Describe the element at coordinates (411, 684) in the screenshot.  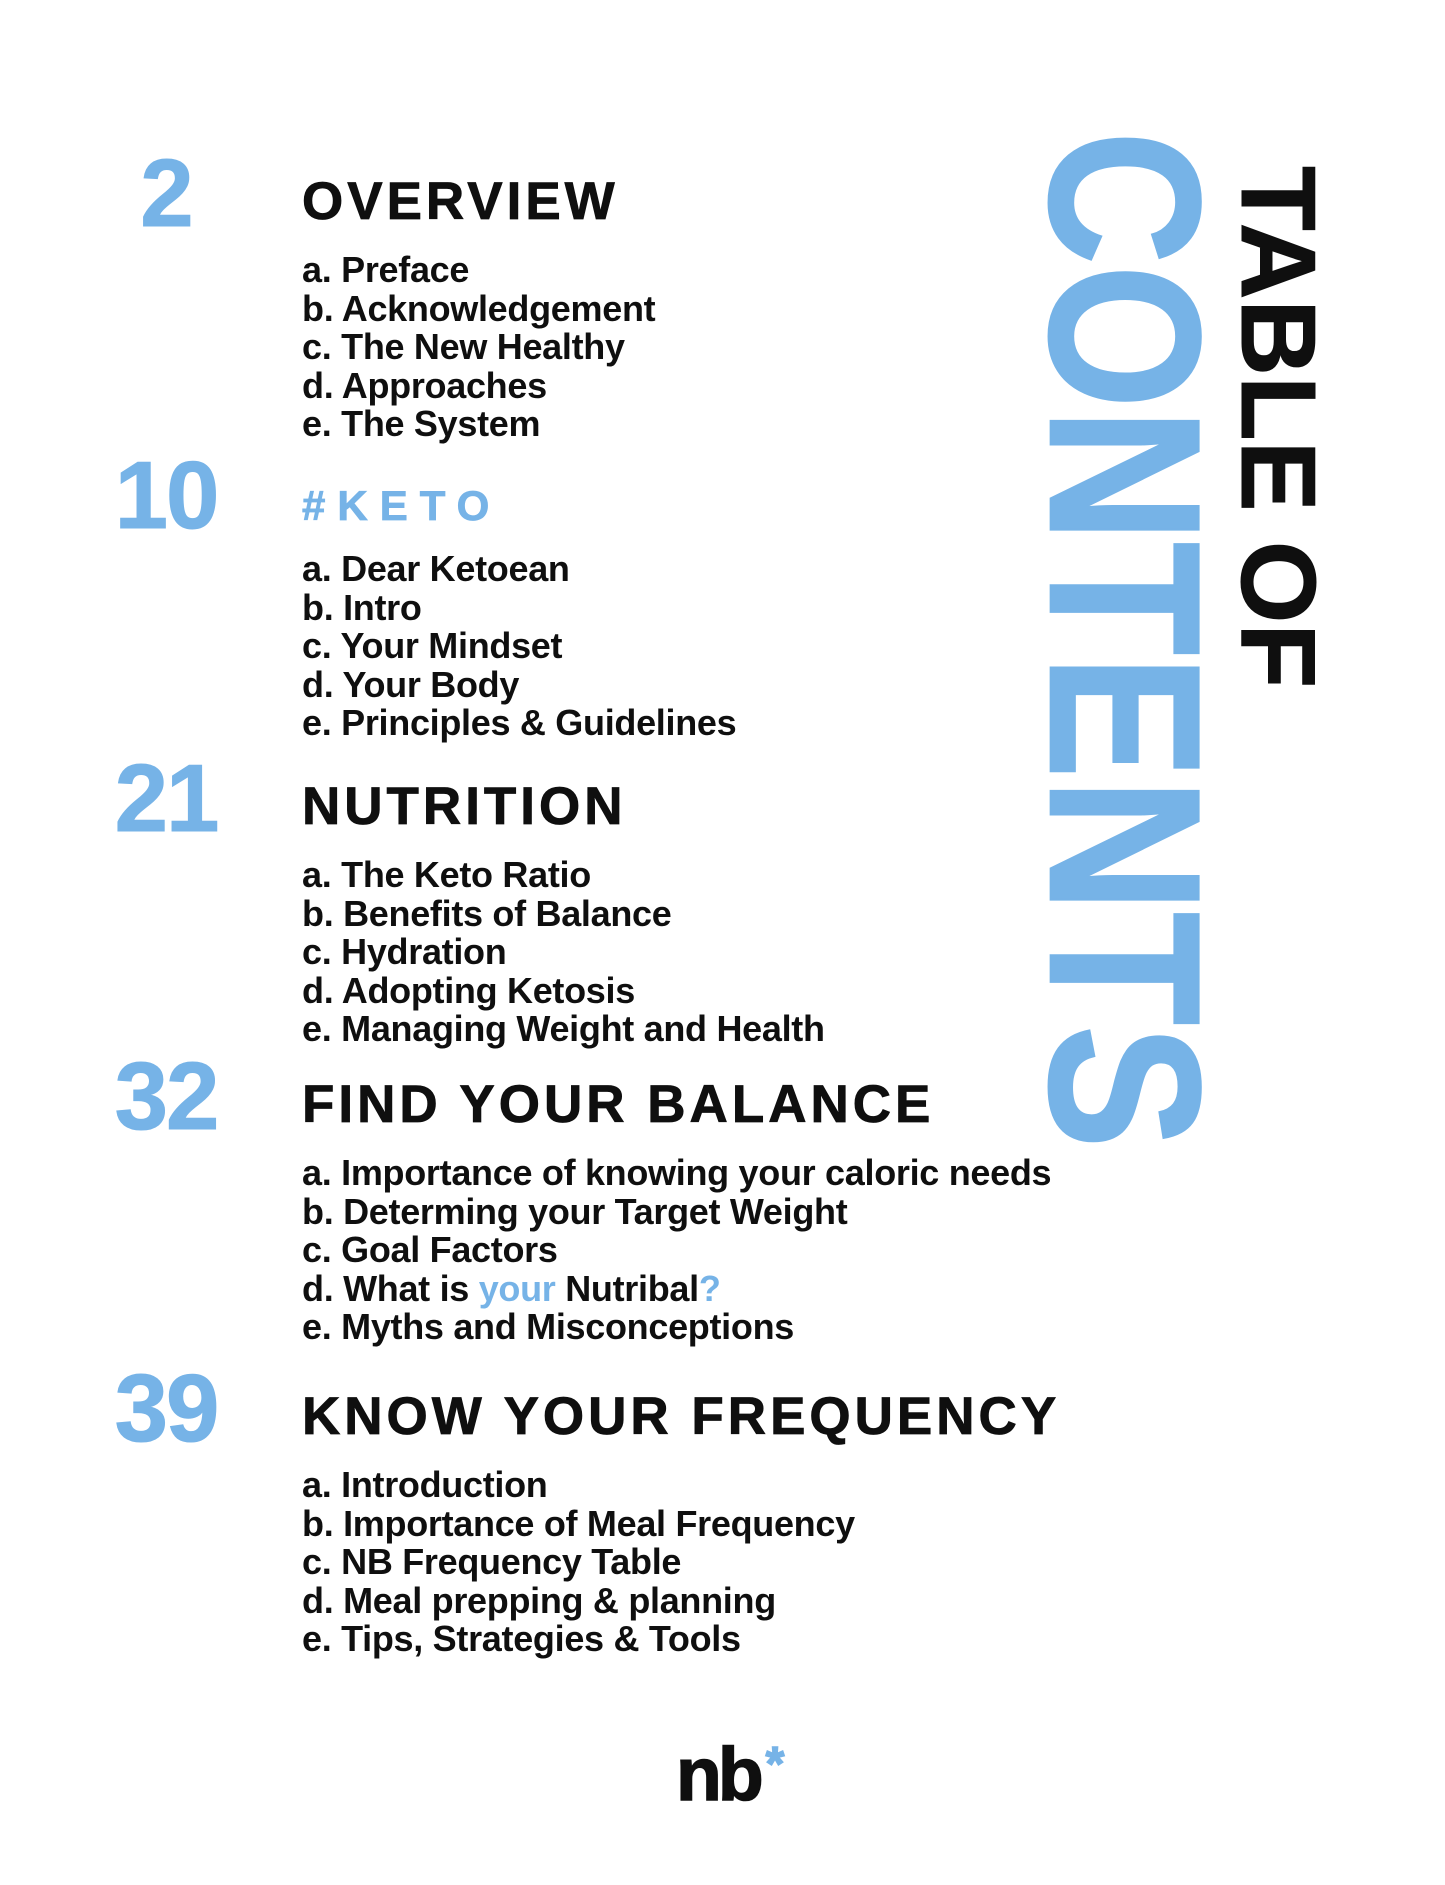
I see `toc-item: d. Your Body` at that location.